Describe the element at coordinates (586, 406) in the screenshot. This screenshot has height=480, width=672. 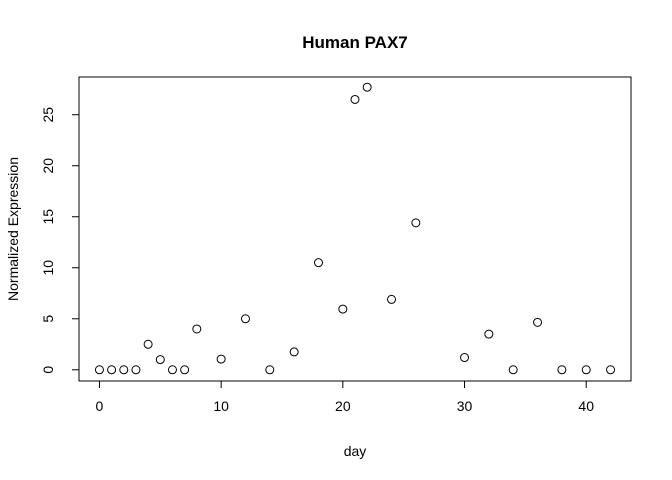
I see `x-tick-label: 40` at that location.